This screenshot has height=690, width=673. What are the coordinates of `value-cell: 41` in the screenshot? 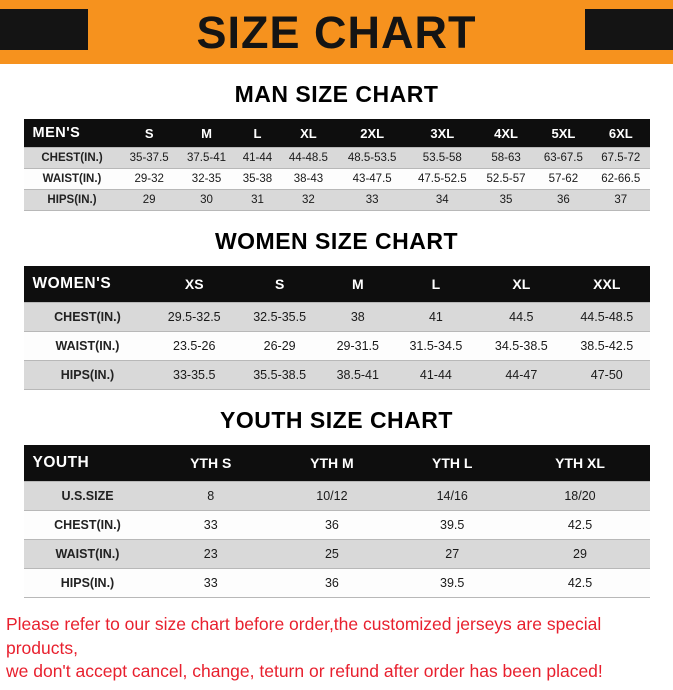 It's located at (436, 317).